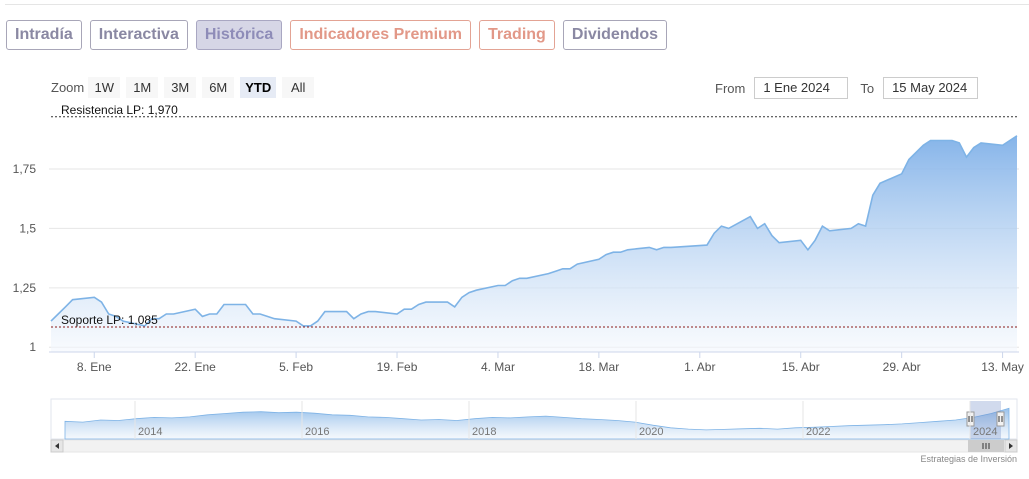 This screenshot has height=479, width=1029. I want to click on x-tick-label: 19. Feb, so click(397, 367).